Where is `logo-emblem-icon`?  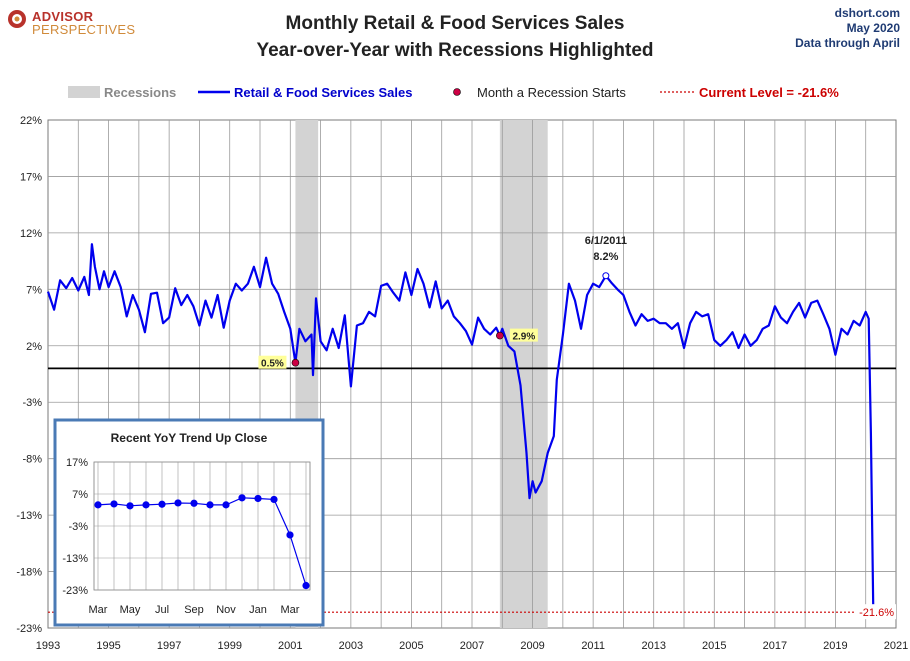 logo-emblem-icon is located at coordinates (17, 19).